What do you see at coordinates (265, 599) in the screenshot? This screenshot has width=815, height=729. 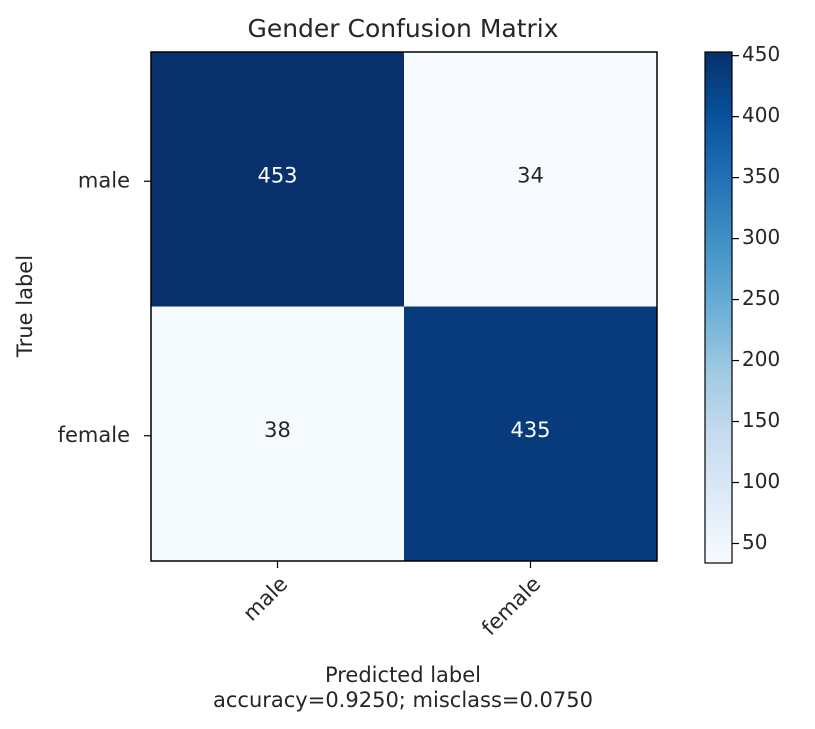 I see `x-tick-label: male` at bounding box center [265, 599].